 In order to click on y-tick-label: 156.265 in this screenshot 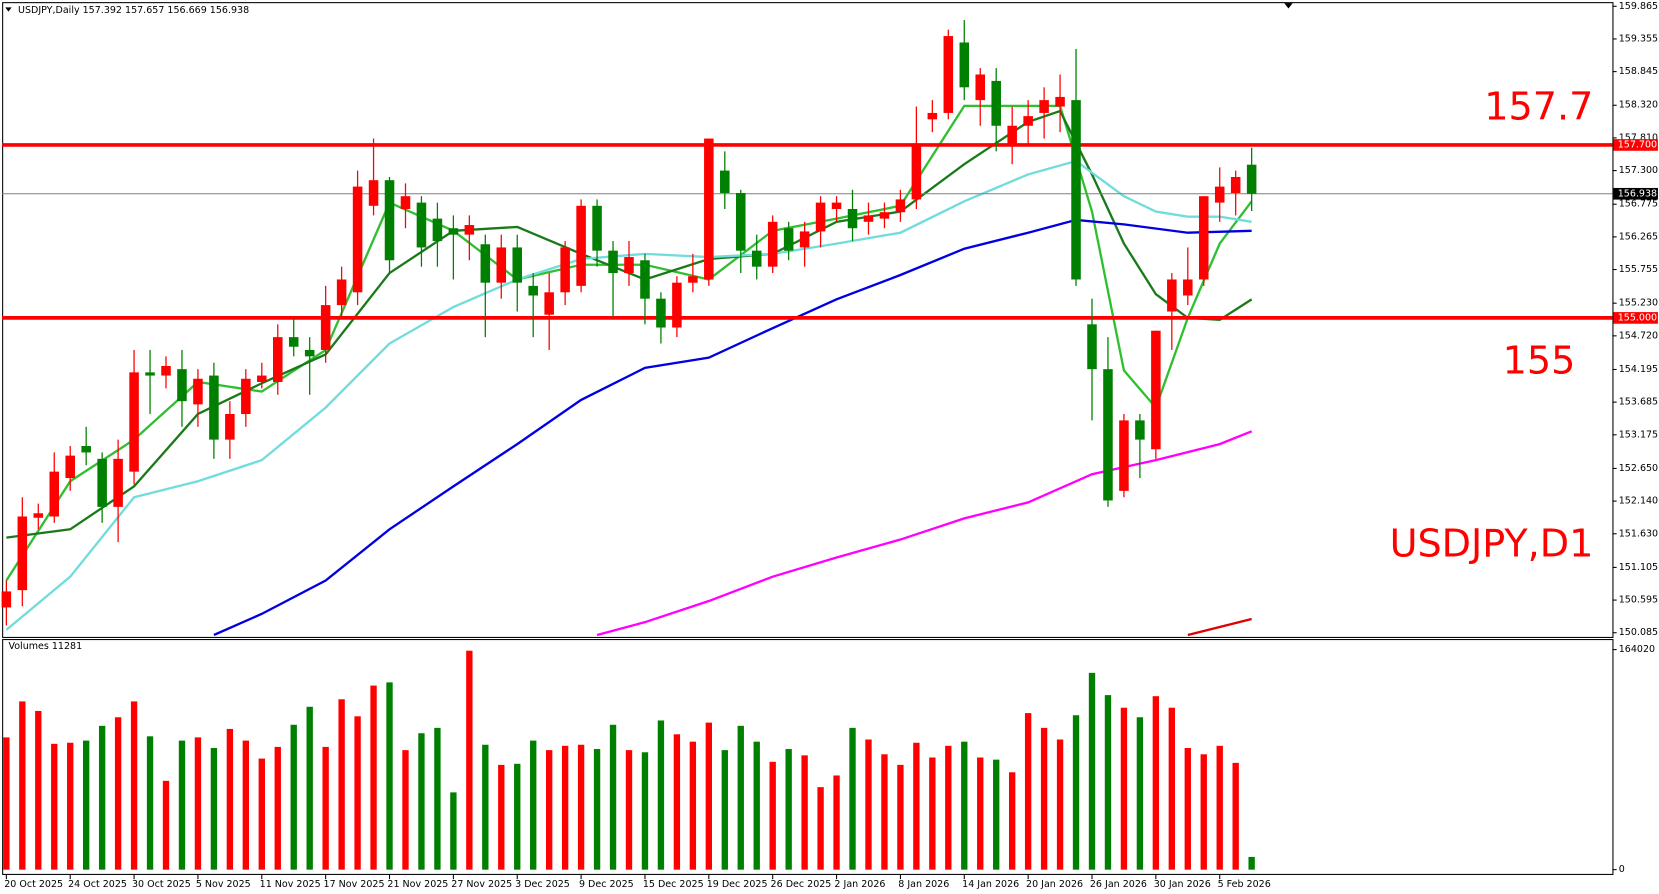, I will do `click(1638, 236)`.